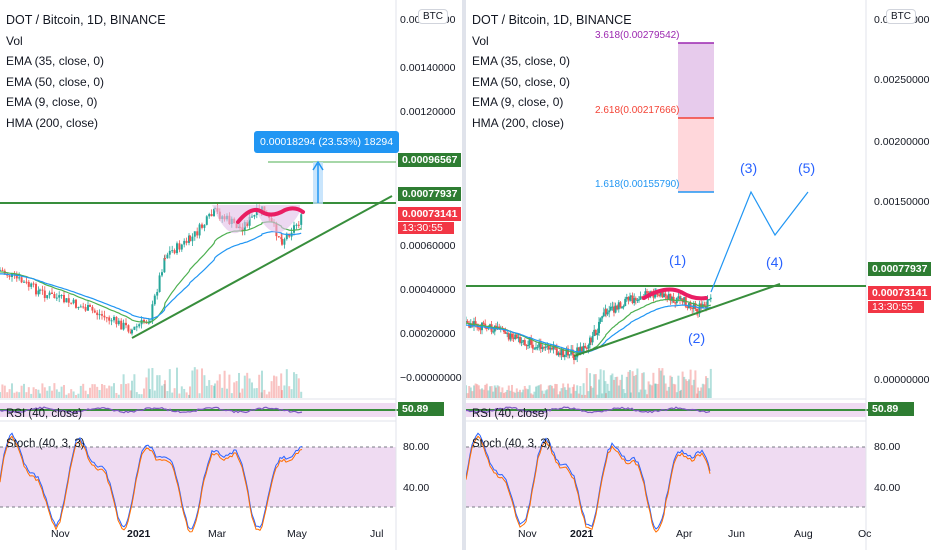 This screenshot has height=550, width=932. Describe the element at coordinates (428, 334) in the screenshot. I see `y-axis-label: 0.00020000` at that location.